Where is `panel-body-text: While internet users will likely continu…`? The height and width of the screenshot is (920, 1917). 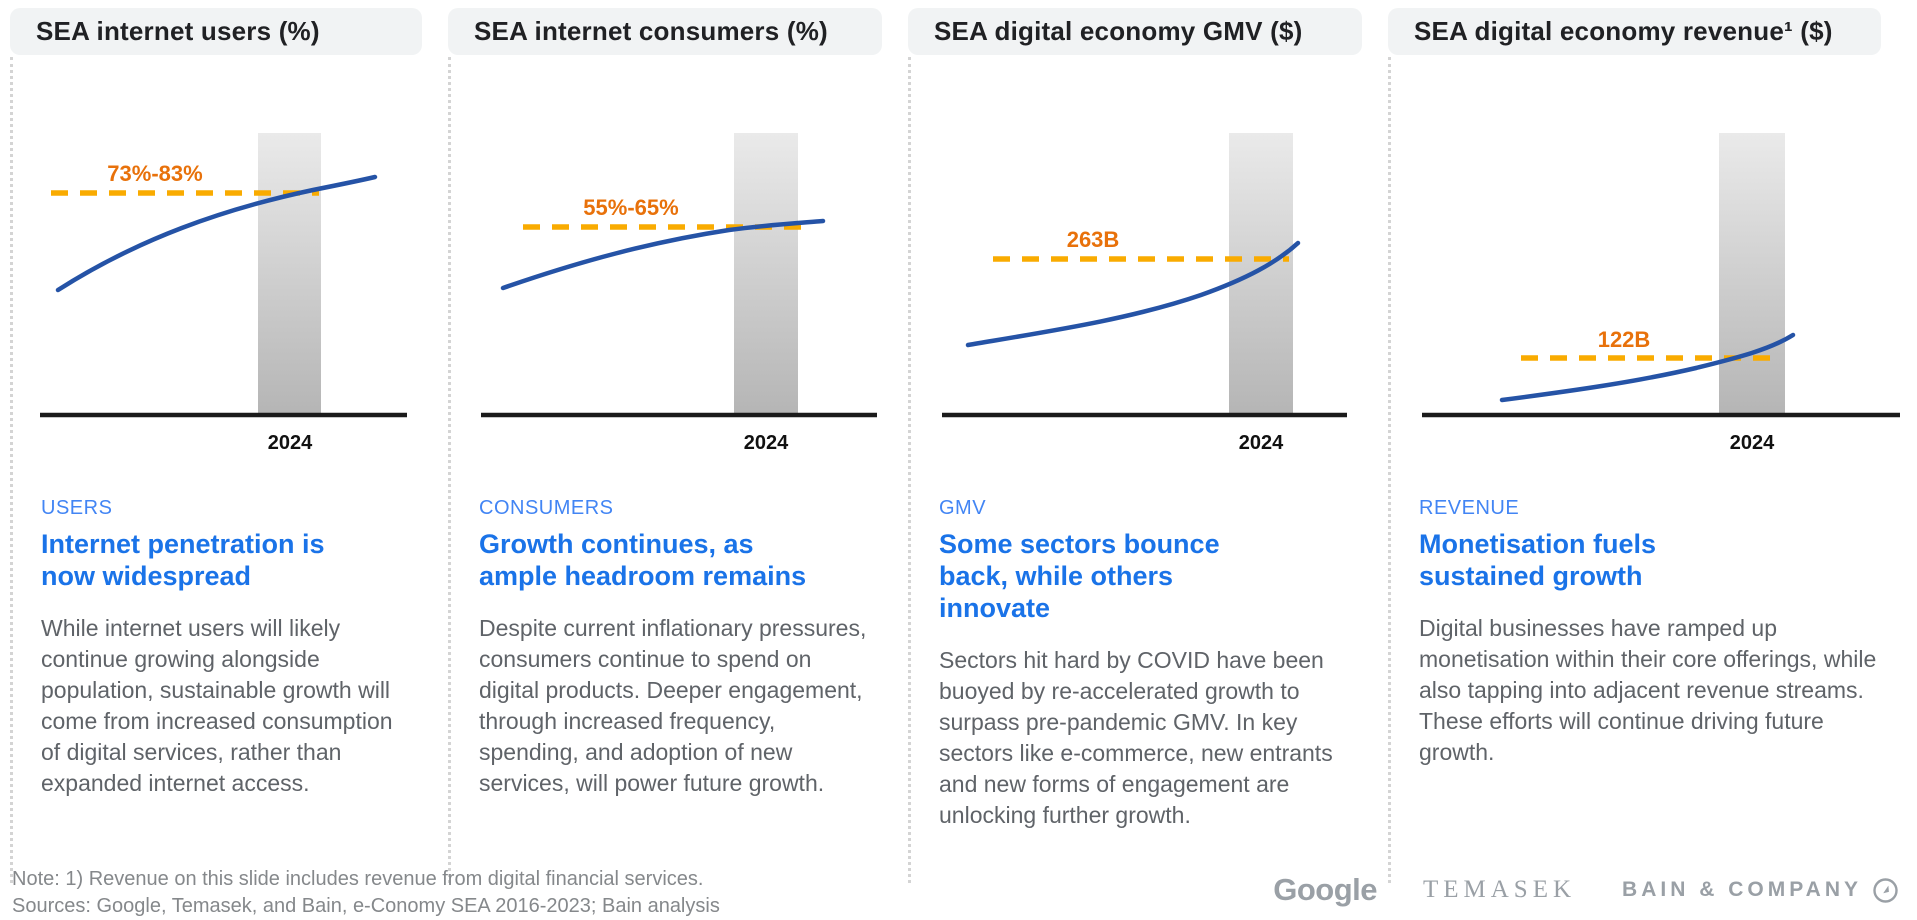 panel-body-text: While internet users will likely continu… is located at coordinates (217, 705).